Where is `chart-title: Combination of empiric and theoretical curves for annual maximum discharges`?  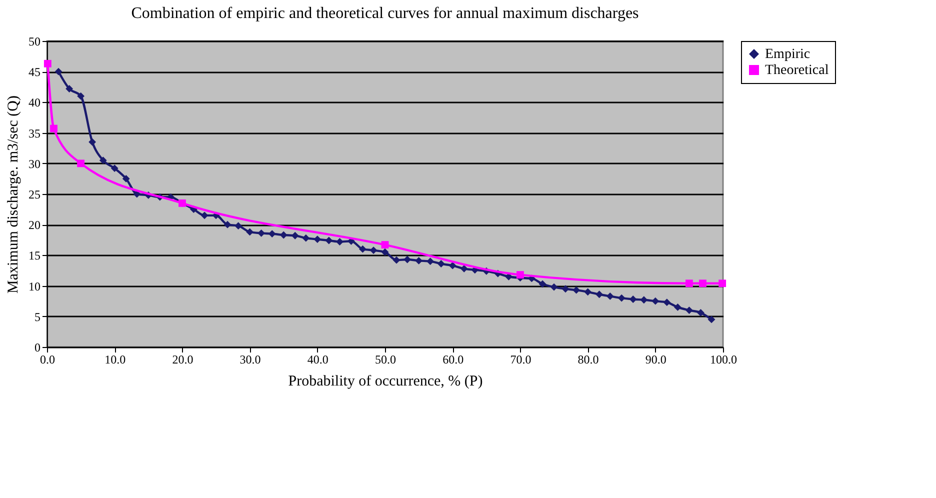
chart-title: Combination of empiric and theoretical curves for annual maximum discharges is located at coordinates (385, 13).